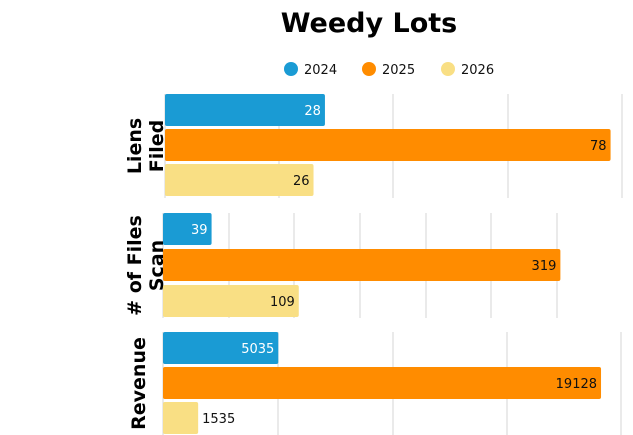 This screenshot has width=633, height=435. What do you see at coordinates (282, 302) in the screenshot?
I see `data-label-2026: 109` at bounding box center [282, 302].